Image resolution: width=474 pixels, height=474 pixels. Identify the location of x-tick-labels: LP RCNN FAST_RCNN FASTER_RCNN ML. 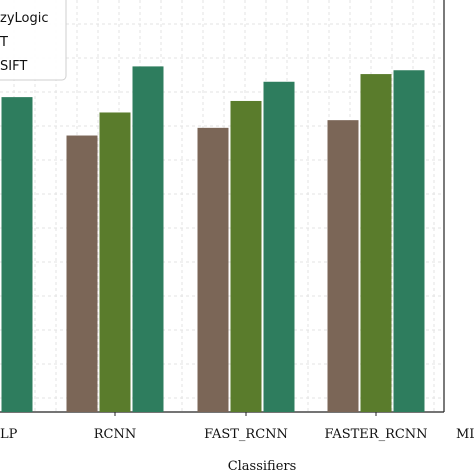
(237, 427).